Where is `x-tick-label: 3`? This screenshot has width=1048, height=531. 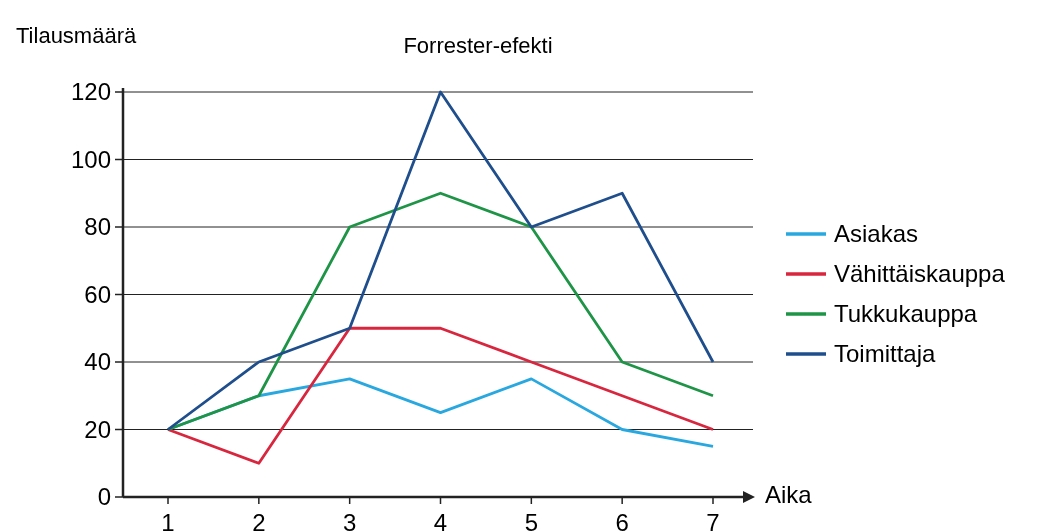
x-tick-label: 3 is located at coordinates (349, 520).